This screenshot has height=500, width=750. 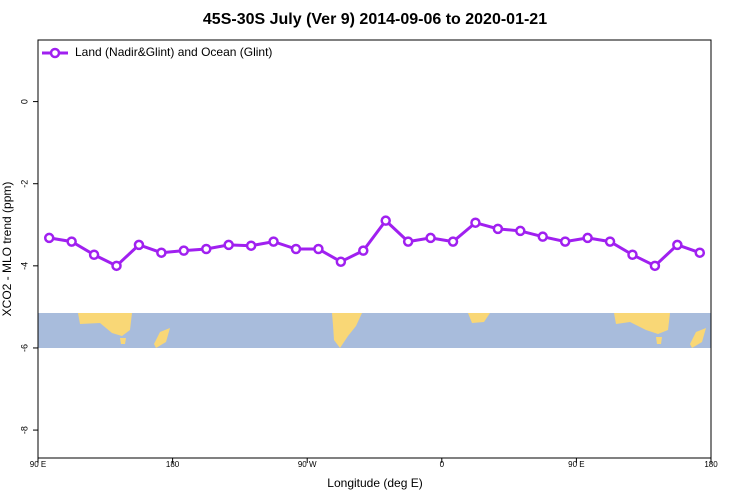 What do you see at coordinates (307, 464) in the screenshot?
I see `x-tick-label: 90 W` at bounding box center [307, 464].